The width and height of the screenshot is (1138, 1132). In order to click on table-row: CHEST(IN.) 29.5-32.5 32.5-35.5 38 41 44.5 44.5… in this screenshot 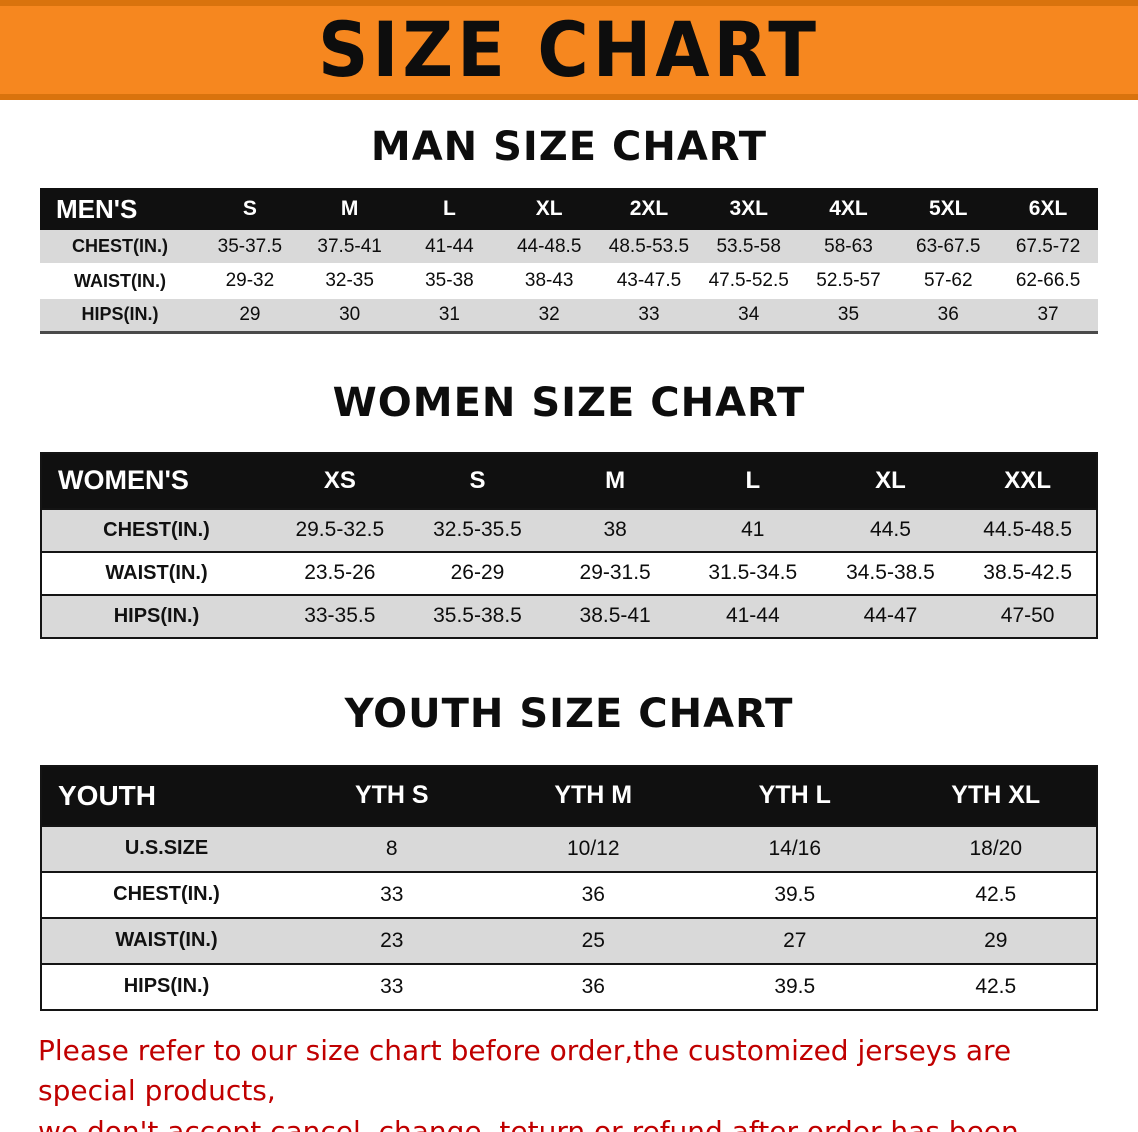, I will do `click(569, 530)`.